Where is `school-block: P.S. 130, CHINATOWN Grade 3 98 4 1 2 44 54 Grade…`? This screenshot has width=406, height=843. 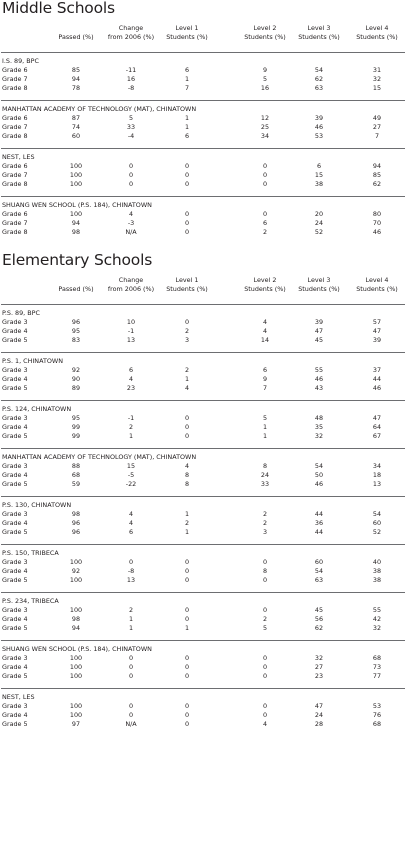
school-block: P.S. 130, CHINATOWN Grade 3 98 4 1 2 44 54 Grade… is located at coordinates (203, 522).